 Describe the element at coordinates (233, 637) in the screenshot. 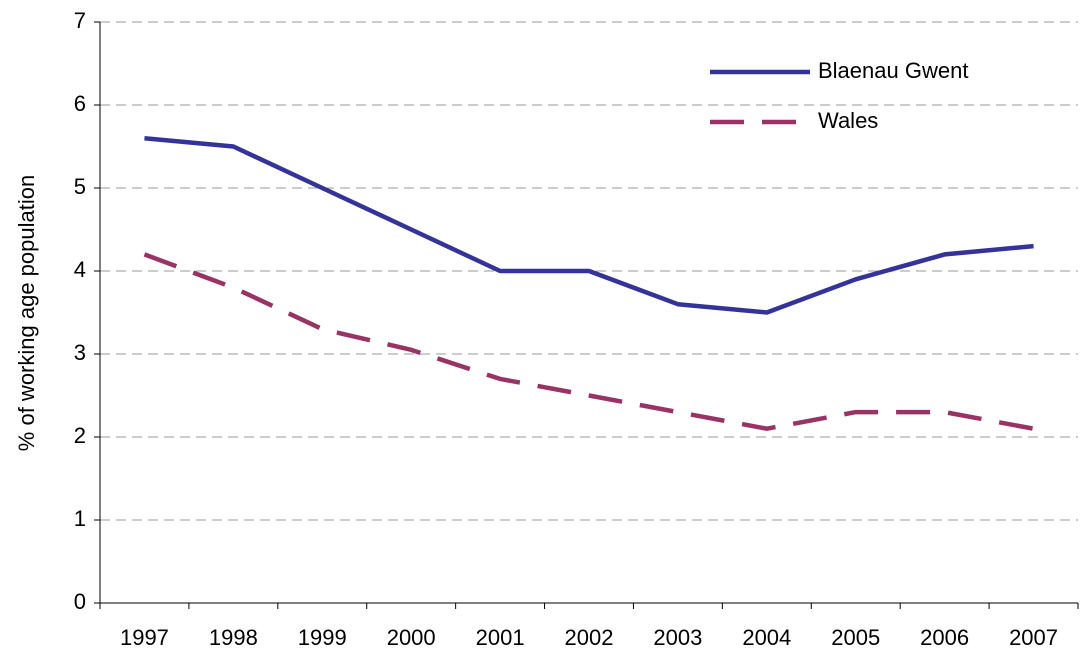

I see `x-tick-label: 1998` at that location.